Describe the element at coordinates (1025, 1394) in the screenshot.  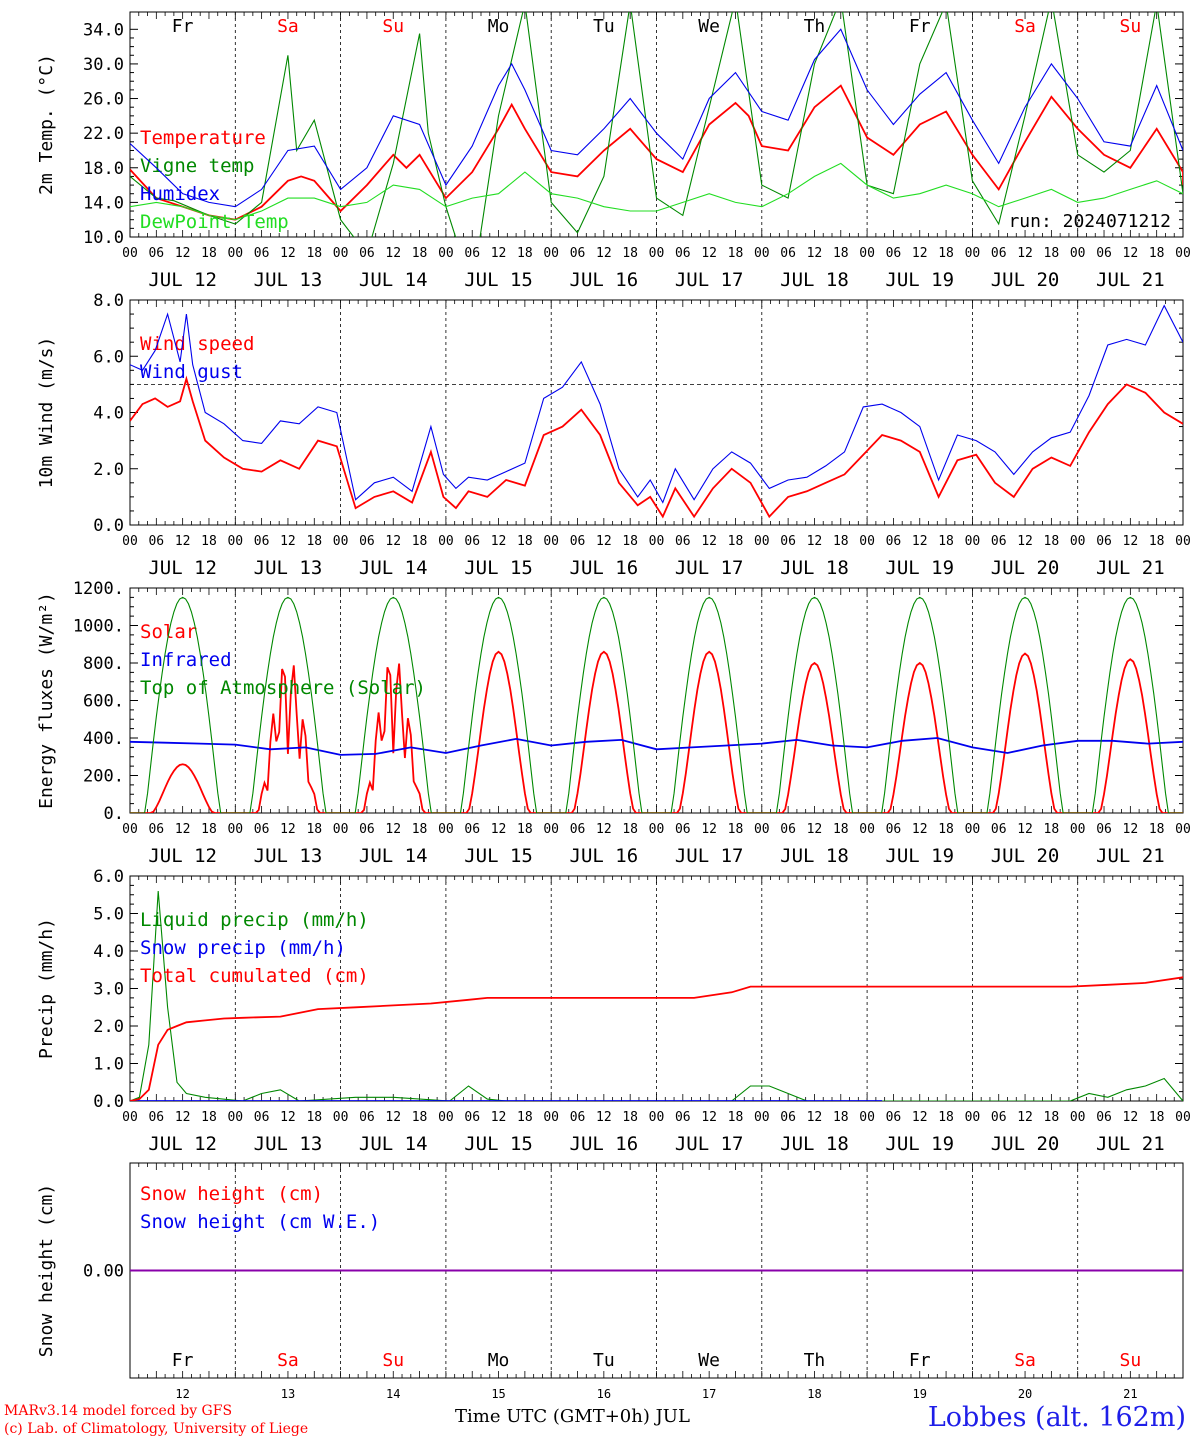
I see `day-number-label: 20` at that location.